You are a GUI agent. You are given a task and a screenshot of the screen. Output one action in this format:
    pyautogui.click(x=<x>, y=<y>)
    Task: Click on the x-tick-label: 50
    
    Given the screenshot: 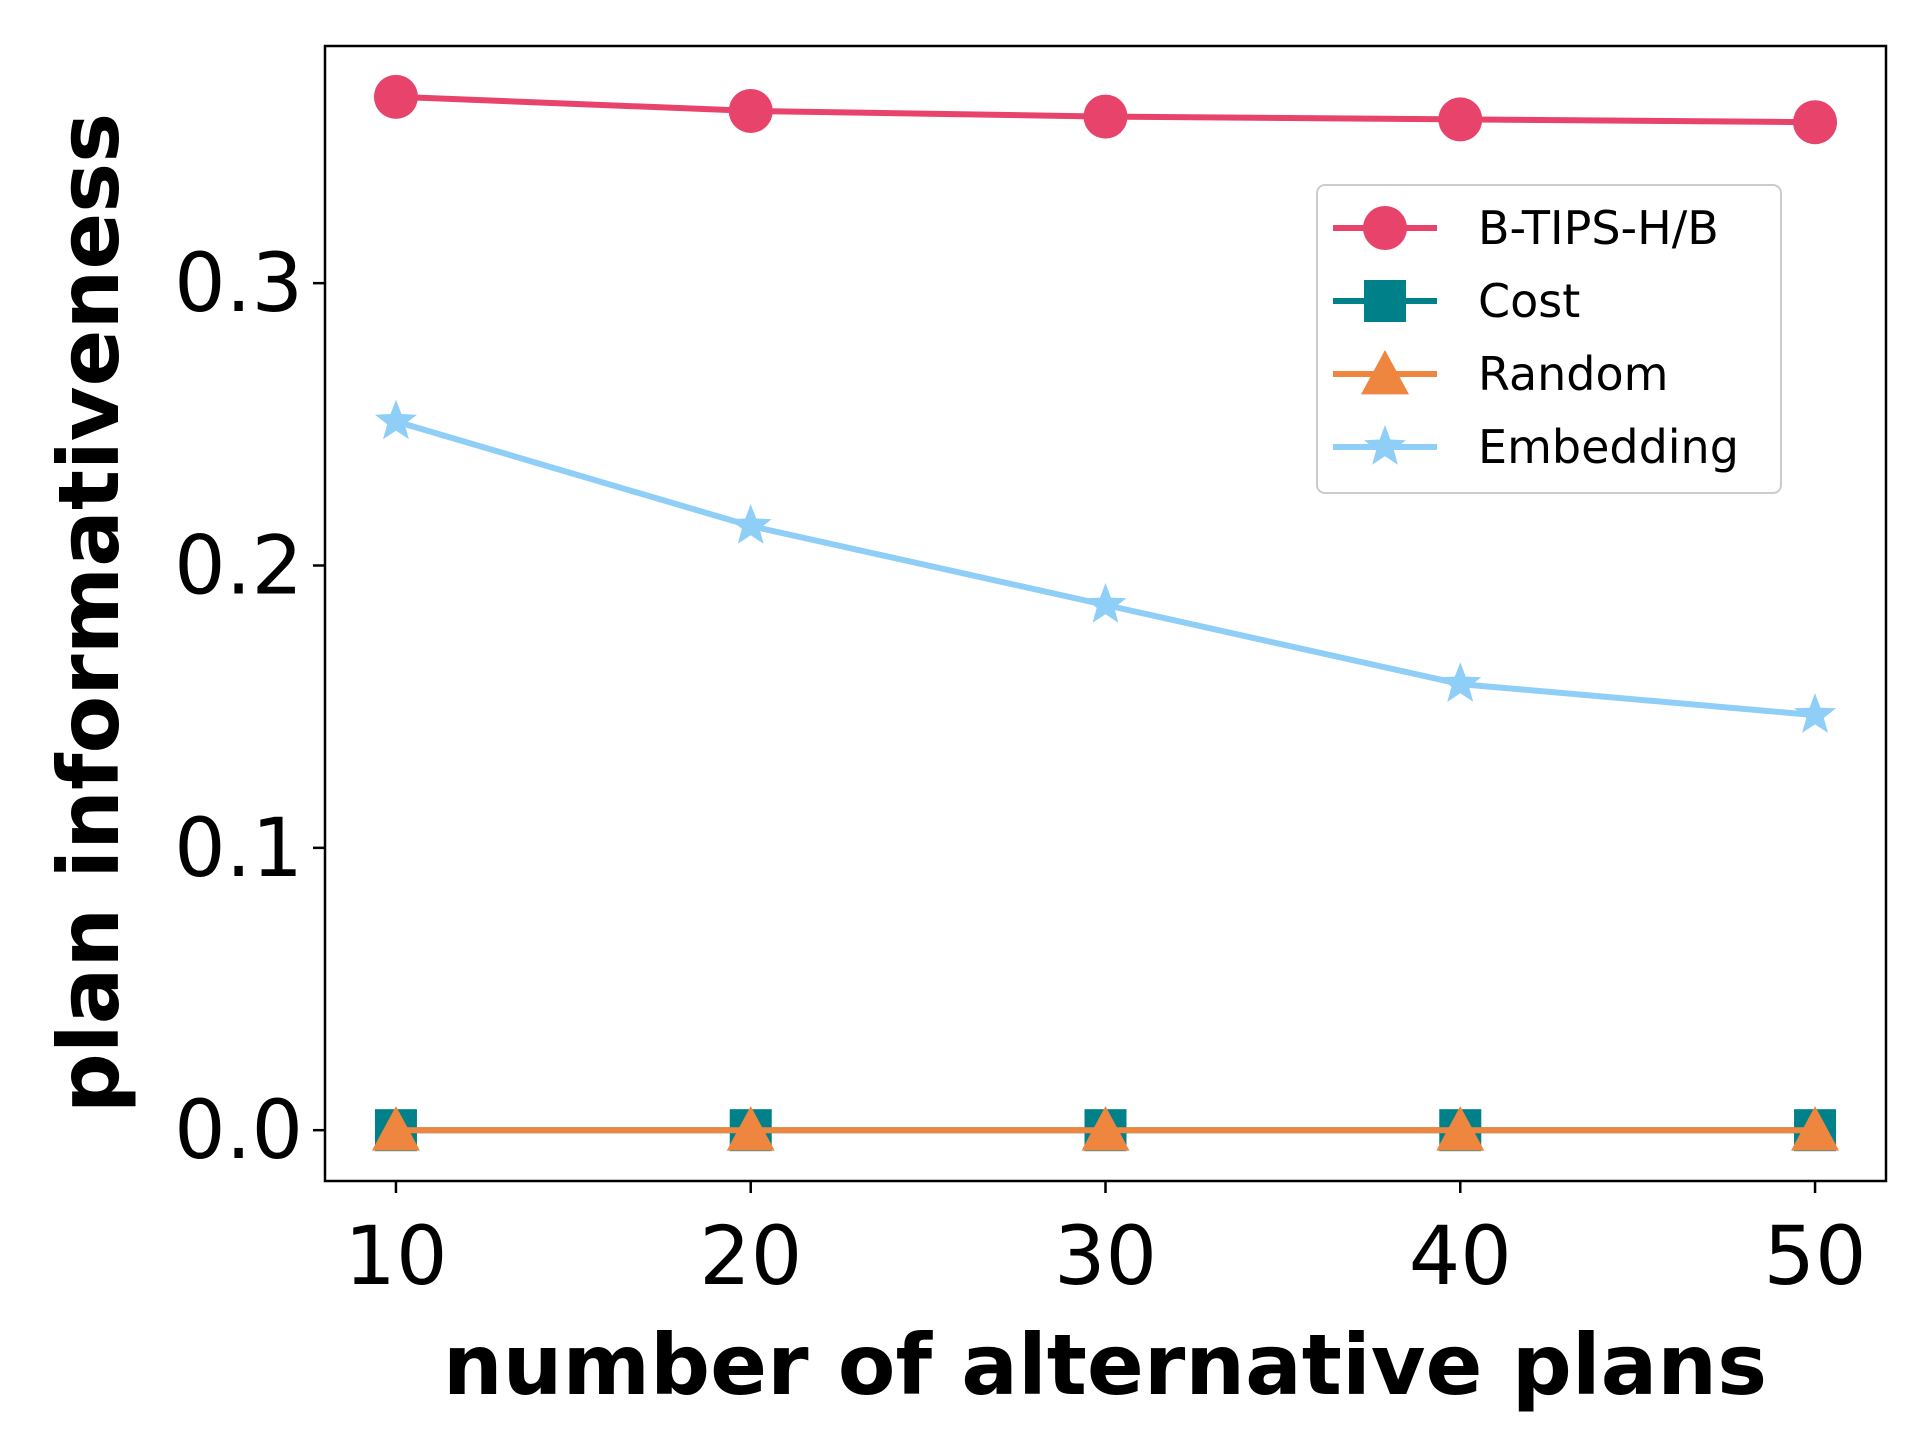 What is the action you would take?
    pyautogui.click(x=1815, y=1257)
    